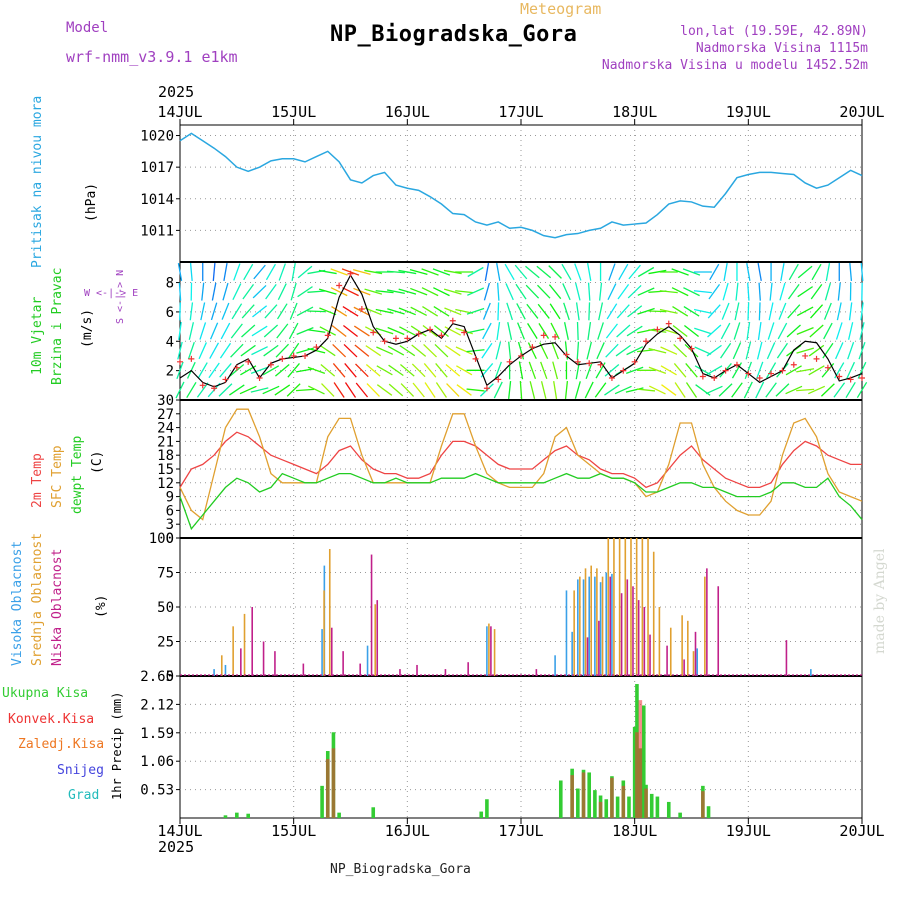 Image resolution: width=900 pixels, height=900 pixels. Describe the element at coordinates (165, 470) in the screenshot. I see `temperature-ytick-label: 15` at that location.